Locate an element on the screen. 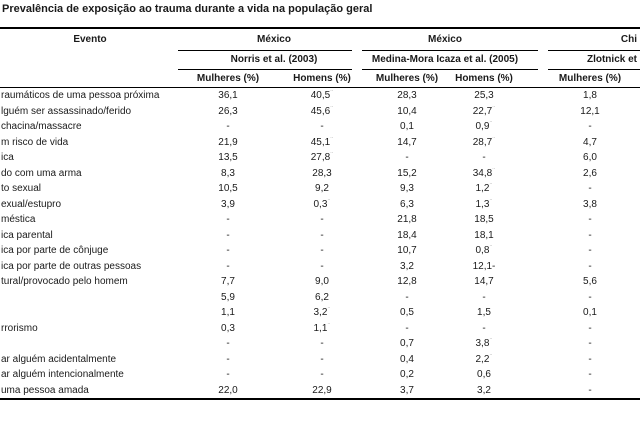  col-header-homens-2: Homens (%) is located at coordinates (484, 78).